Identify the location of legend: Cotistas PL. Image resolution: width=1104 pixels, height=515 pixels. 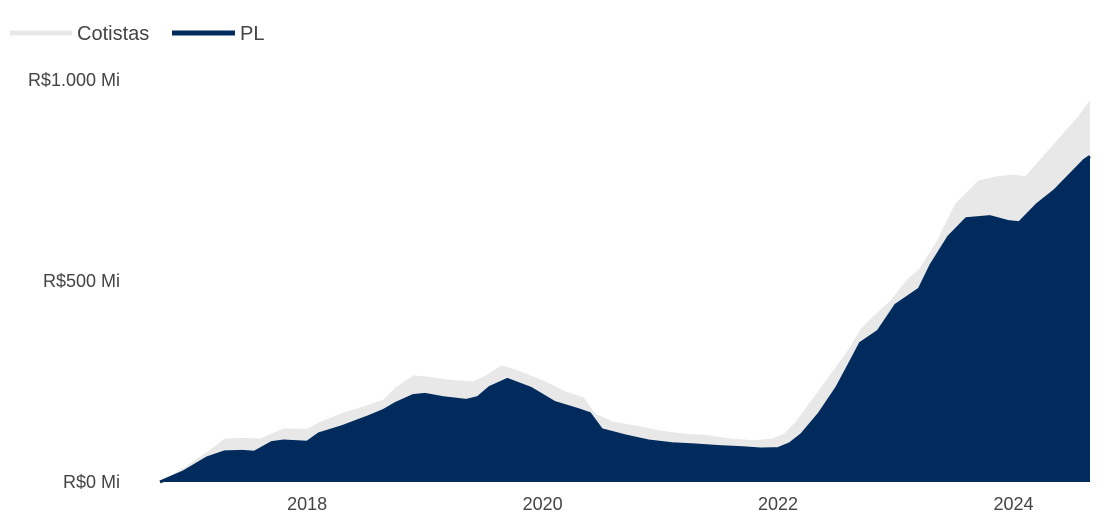
(137, 34).